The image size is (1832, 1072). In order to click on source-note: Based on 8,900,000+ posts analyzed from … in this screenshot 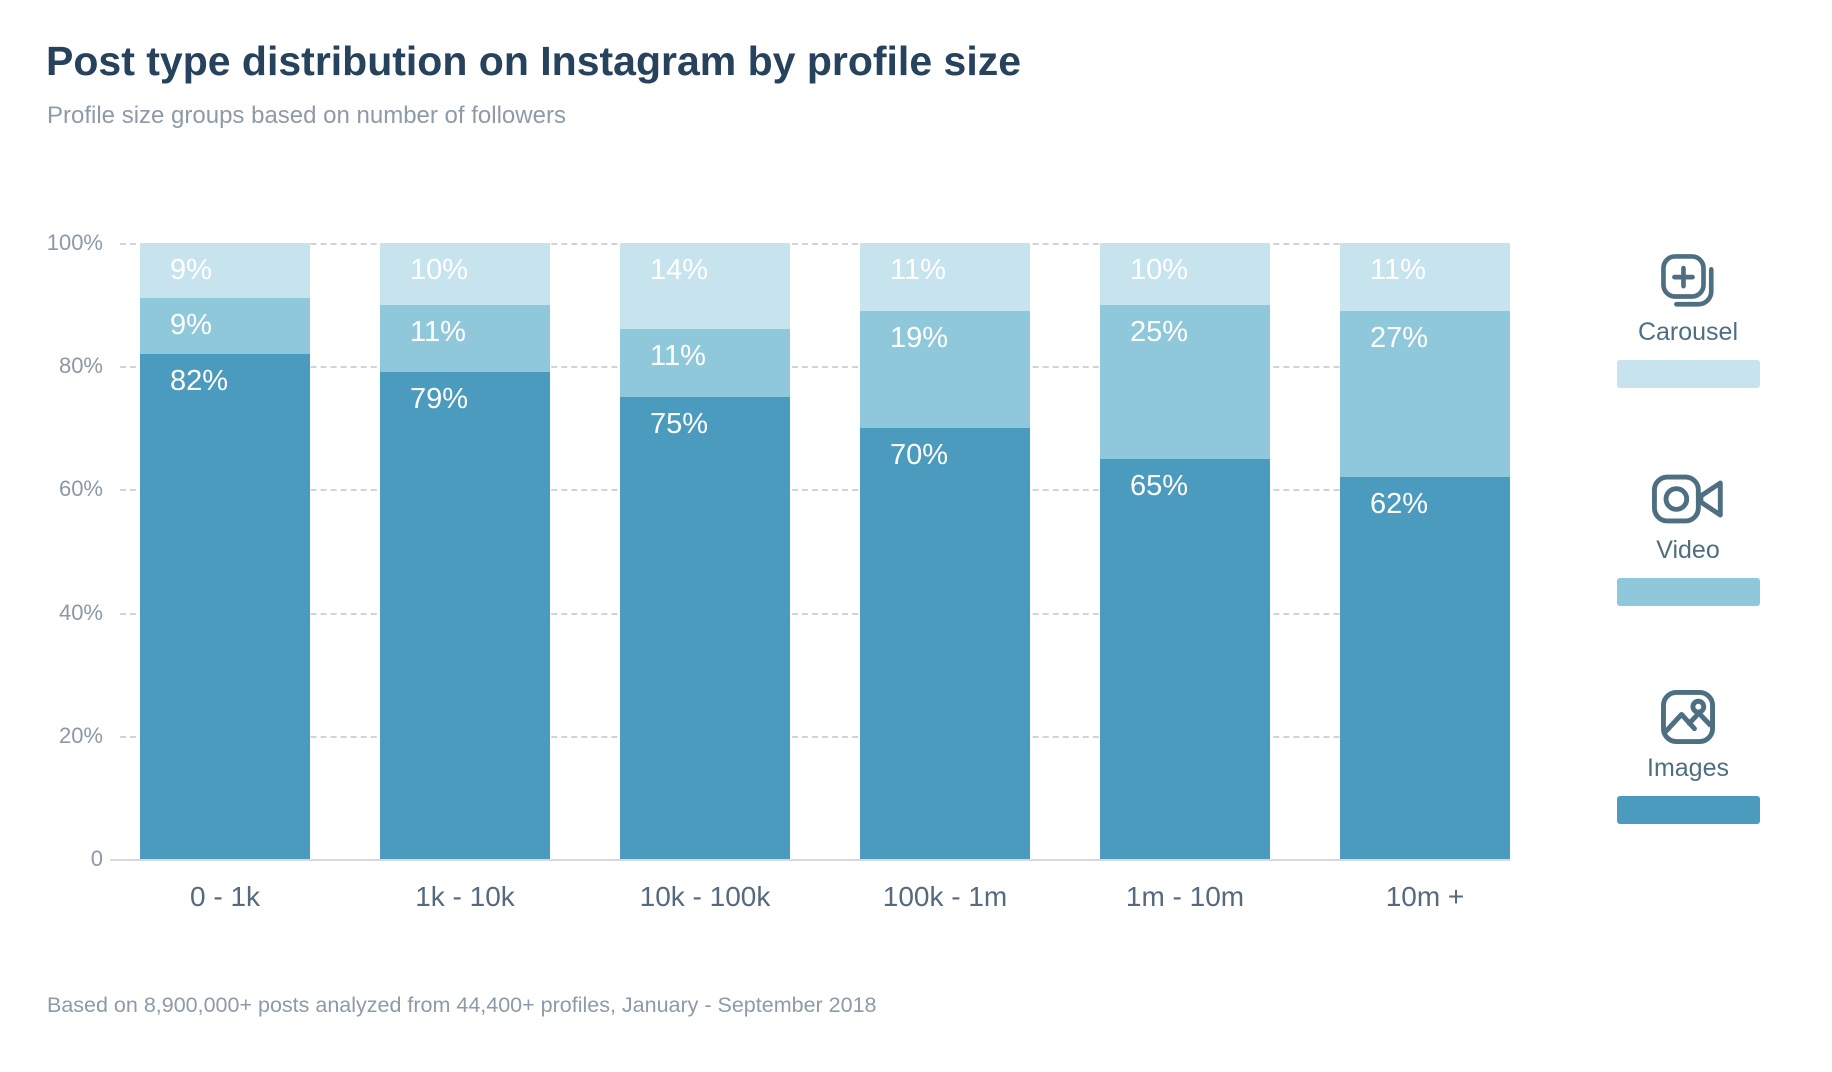, I will do `click(462, 1005)`.